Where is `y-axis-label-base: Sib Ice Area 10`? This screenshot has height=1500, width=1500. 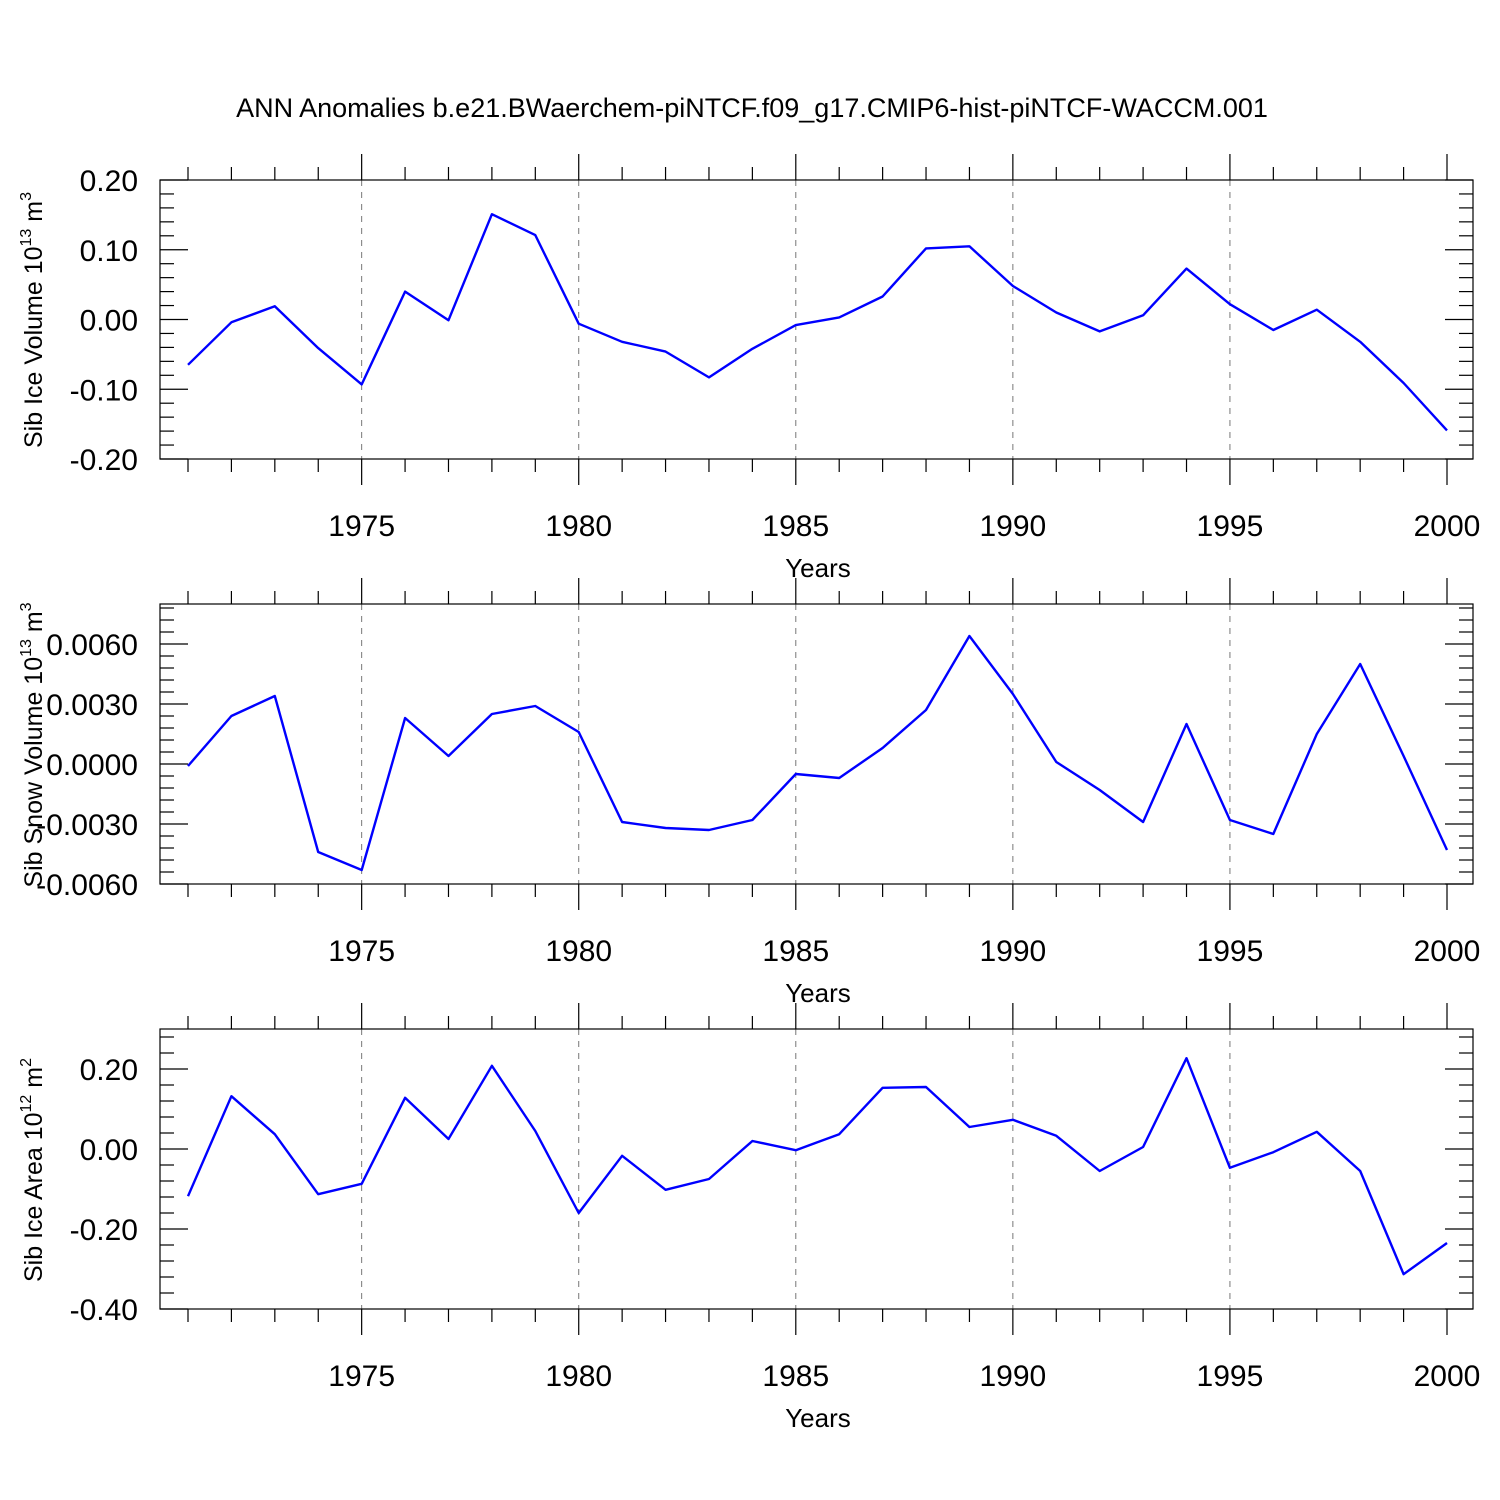
y-axis-label-base: Sib Ice Area 10 is located at coordinates (34, 1197).